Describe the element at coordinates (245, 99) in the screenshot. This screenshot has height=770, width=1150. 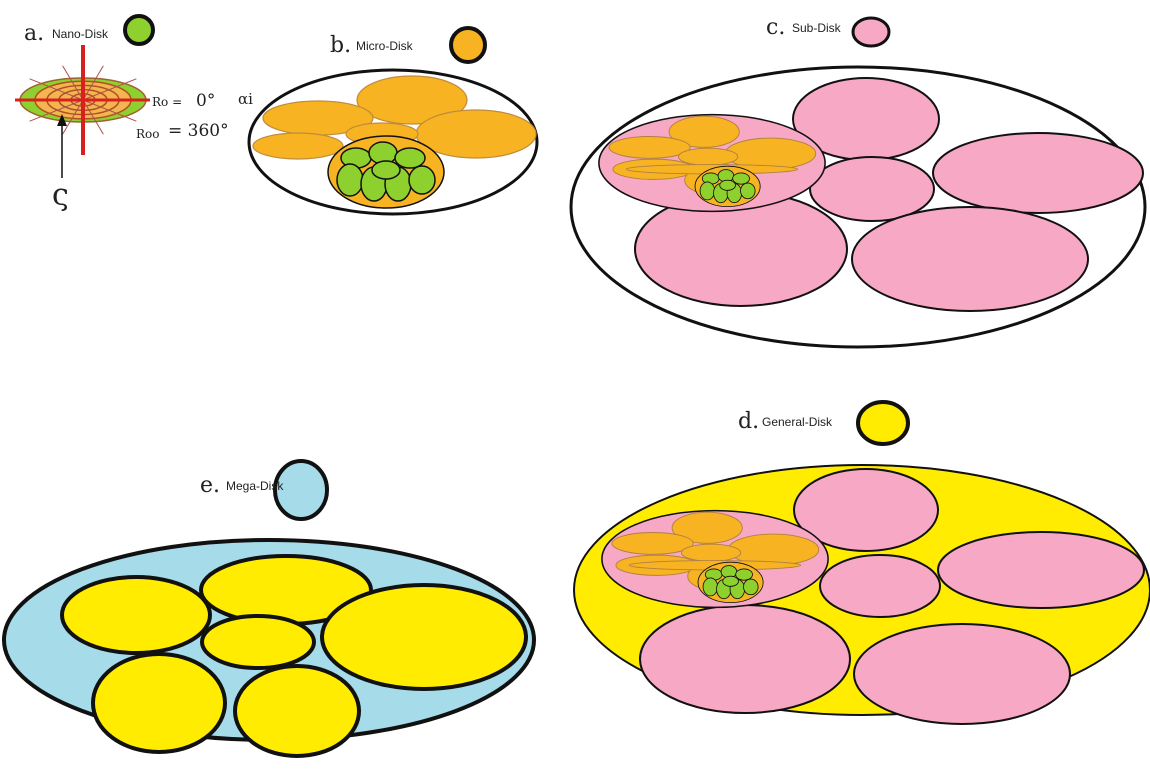
I see `alpha-label: αi` at that location.